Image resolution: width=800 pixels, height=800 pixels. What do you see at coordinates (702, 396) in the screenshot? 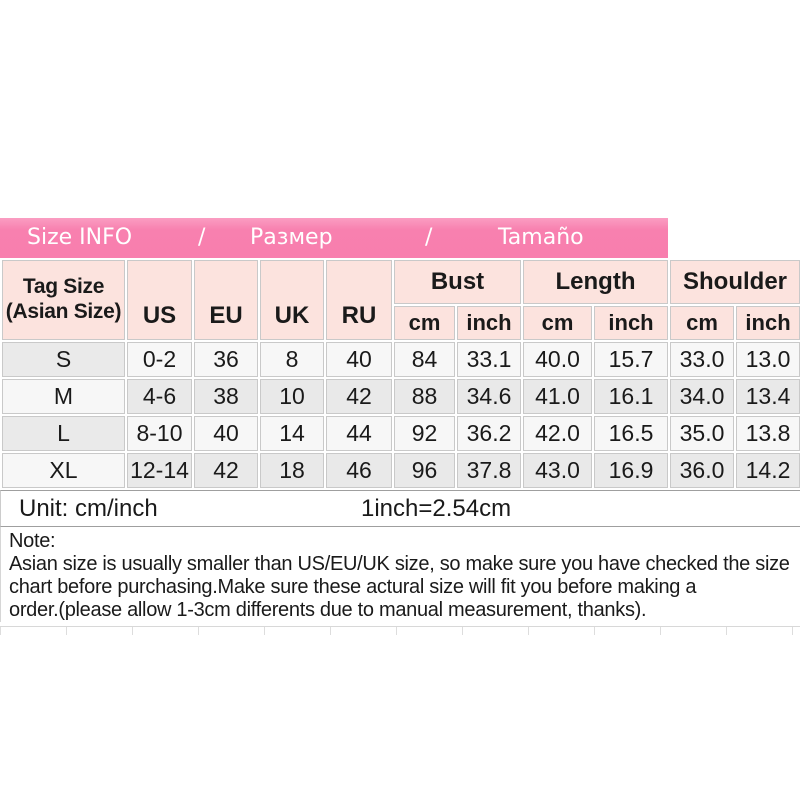
I see `cell-shoulder-cm: 34.0` at bounding box center [702, 396].